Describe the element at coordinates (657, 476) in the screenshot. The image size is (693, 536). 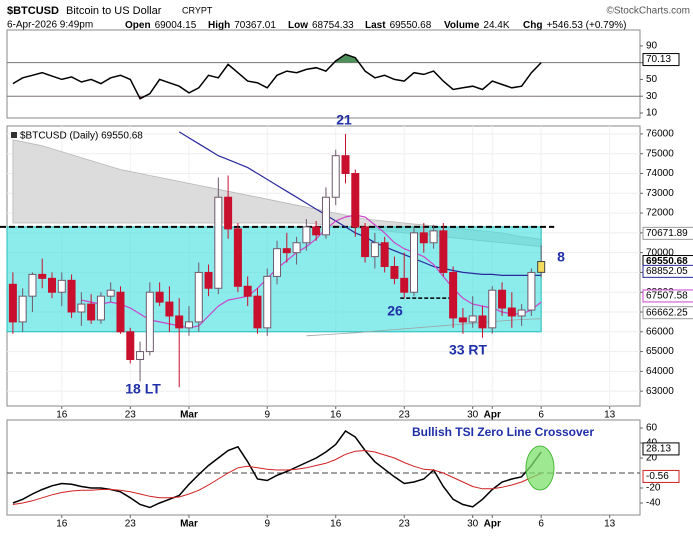
I see `value-label: -0.56` at that location.